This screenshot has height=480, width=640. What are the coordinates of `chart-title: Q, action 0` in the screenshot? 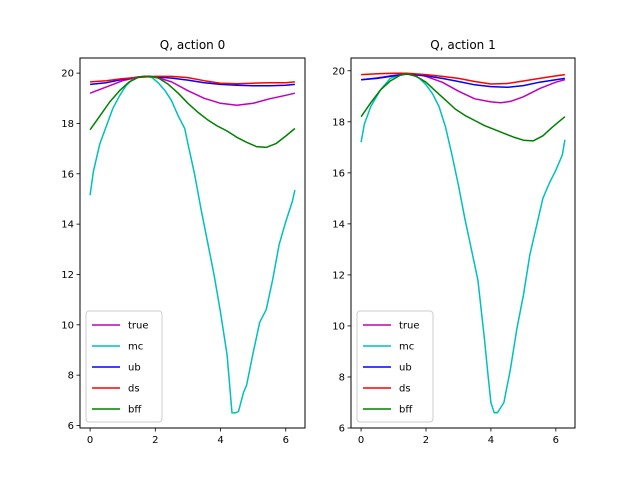 It's located at (192, 45).